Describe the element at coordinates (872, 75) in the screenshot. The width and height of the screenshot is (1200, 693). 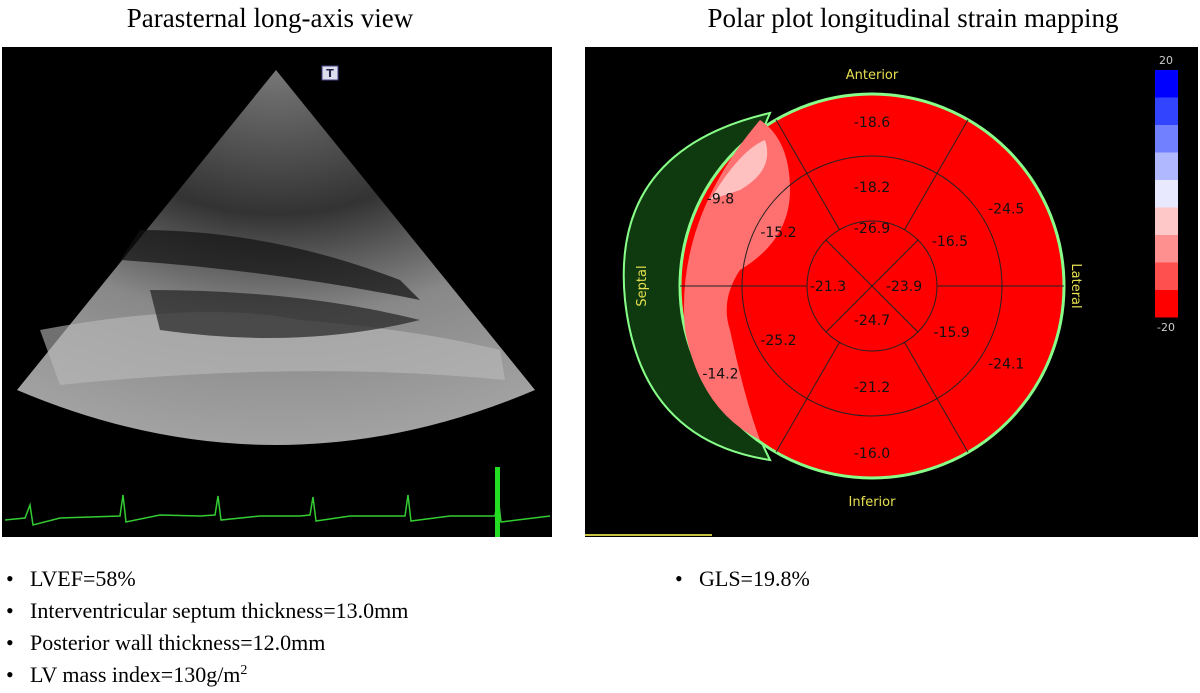
I see `wall-label: Anterior` at that location.